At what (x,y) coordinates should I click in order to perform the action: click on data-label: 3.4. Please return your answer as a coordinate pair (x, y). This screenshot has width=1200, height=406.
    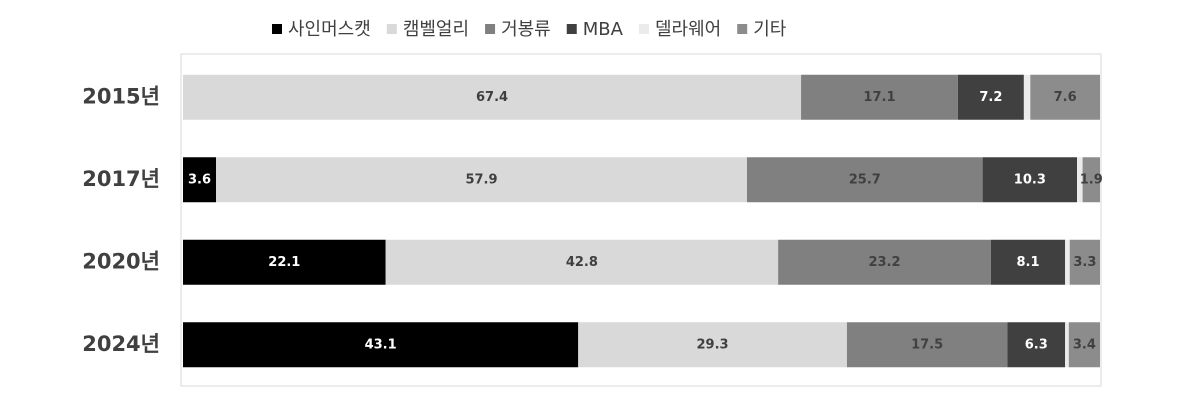
    Looking at the image, I should click on (1084, 344).